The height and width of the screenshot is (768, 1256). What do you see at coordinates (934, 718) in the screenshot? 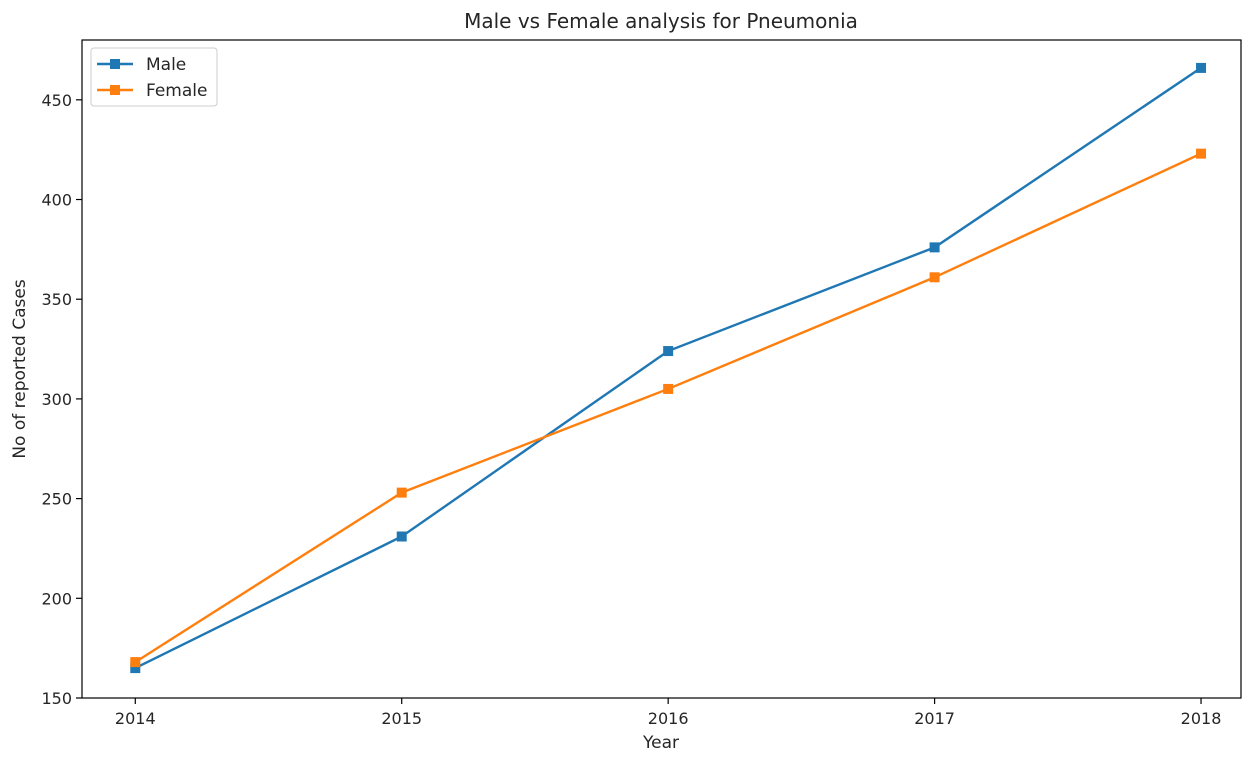
I see `x-tick-label: 2017` at bounding box center [934, 718].